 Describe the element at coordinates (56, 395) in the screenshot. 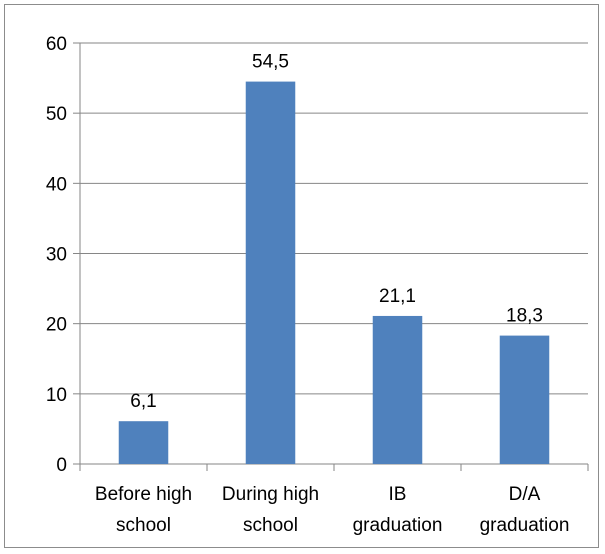

I see `y-tick-label: 10` at that location.